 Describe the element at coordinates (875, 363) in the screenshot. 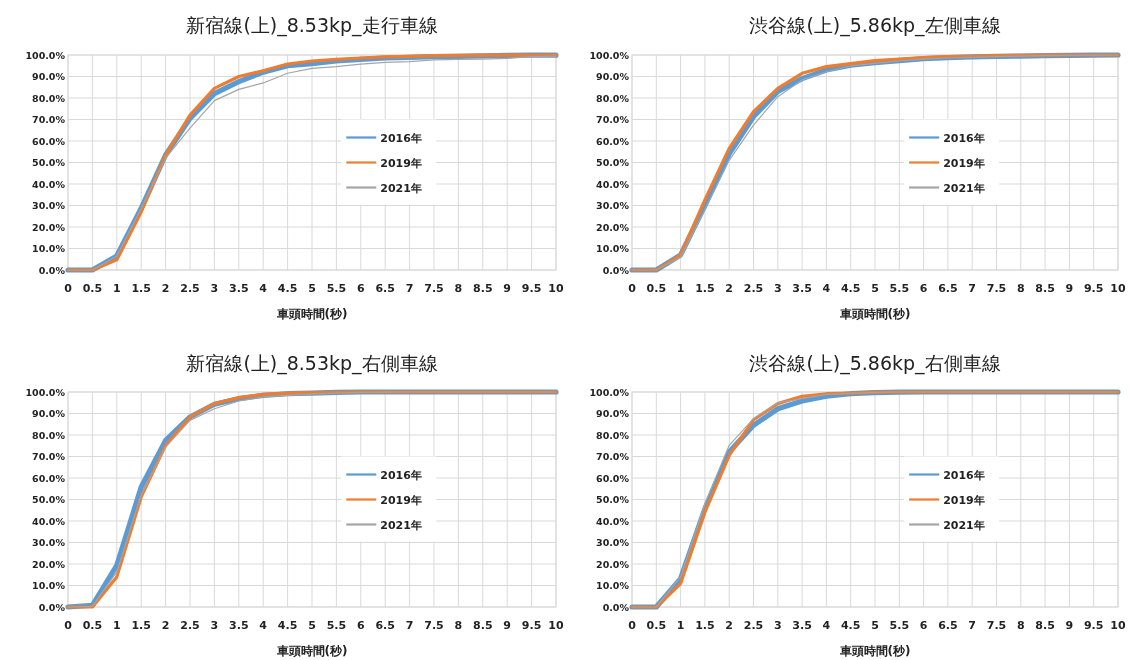

I see `chart-title: 渋谷線(上)_5.86kp_右側車線` at that location.